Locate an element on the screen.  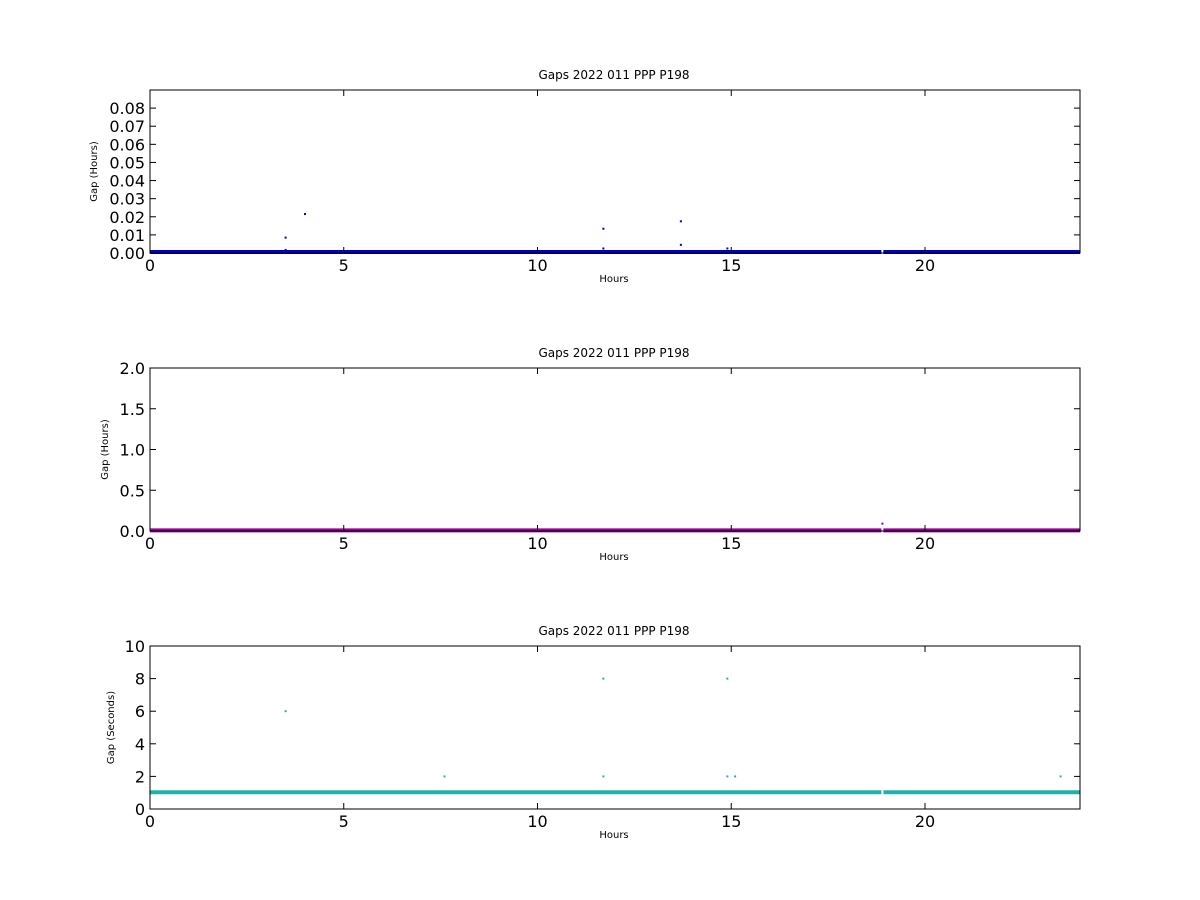
y-tick-label: 0.04 is located at coordinates (127, 181).